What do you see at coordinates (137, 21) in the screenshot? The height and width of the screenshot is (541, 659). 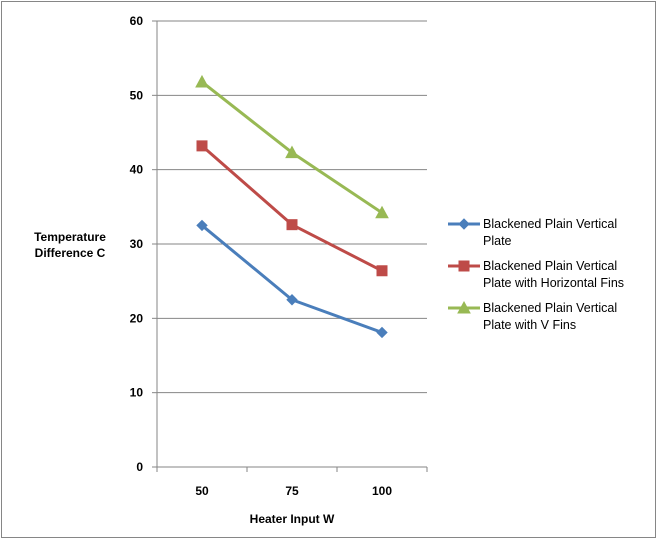 I see `y-tick-label: 60` at bounding box center [137, 21].